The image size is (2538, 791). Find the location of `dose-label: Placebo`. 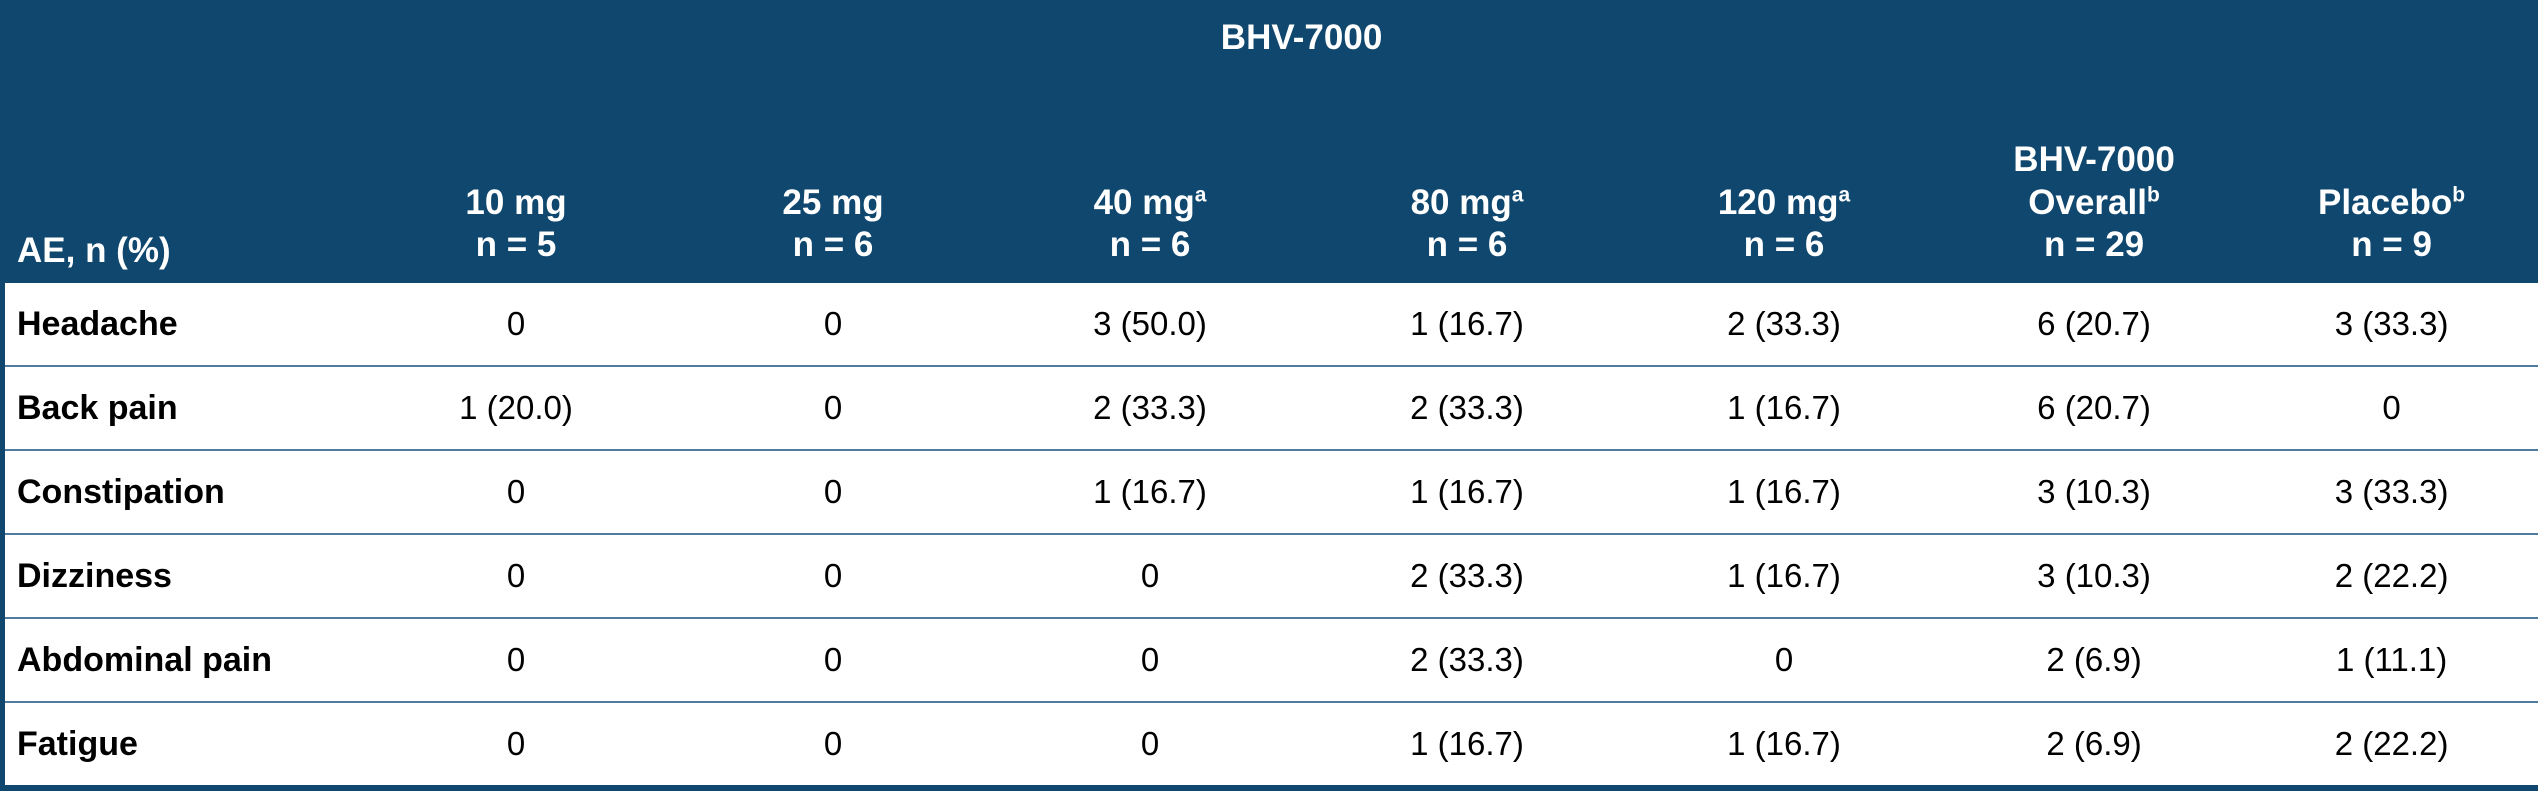

dose-label: Placebo is located at coordinates (2385, 202).